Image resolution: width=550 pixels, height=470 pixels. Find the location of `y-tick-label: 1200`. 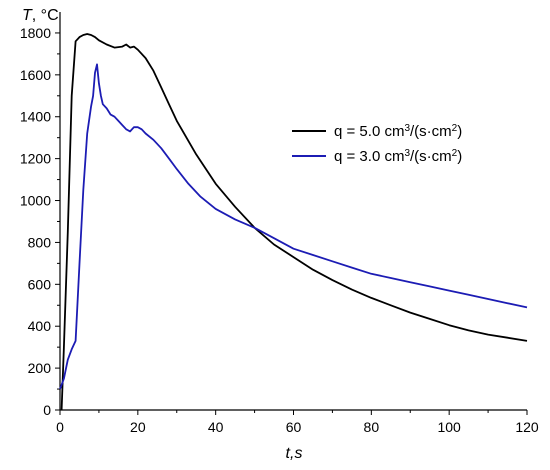

y-tick-label: 1200 is located at coordinates (35, 159).